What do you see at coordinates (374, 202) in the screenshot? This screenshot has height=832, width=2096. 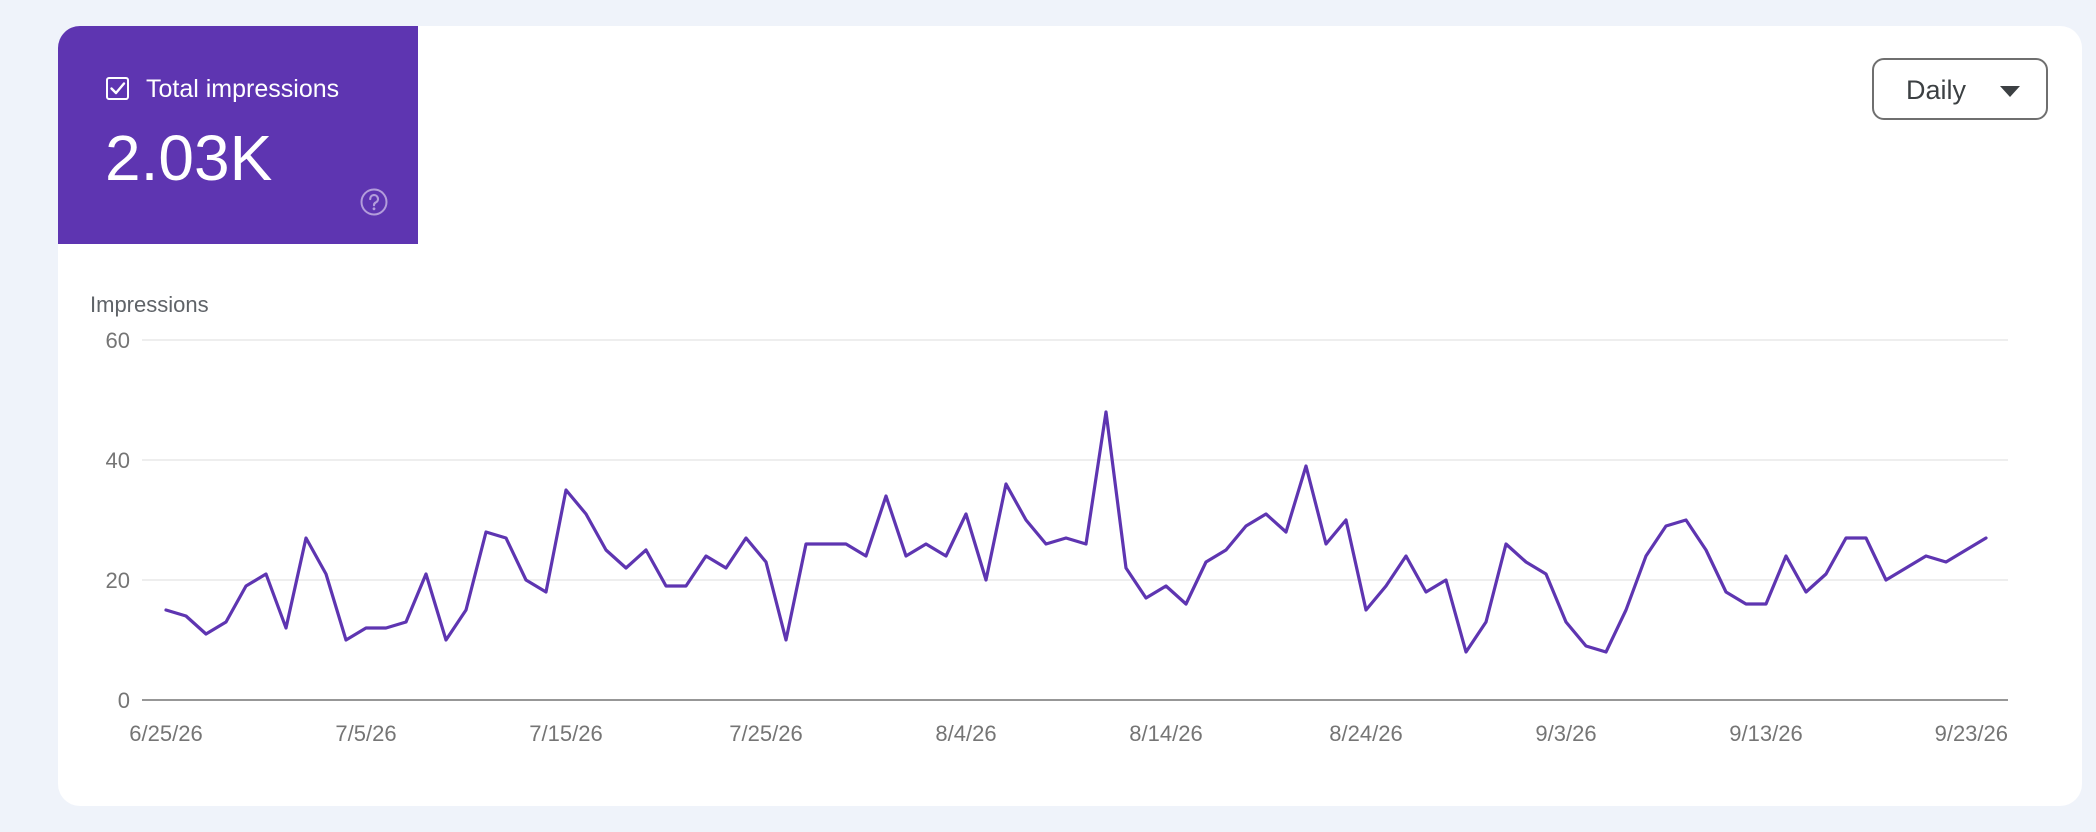 I see `help-circle-icon` at bounding box center [374, 202].